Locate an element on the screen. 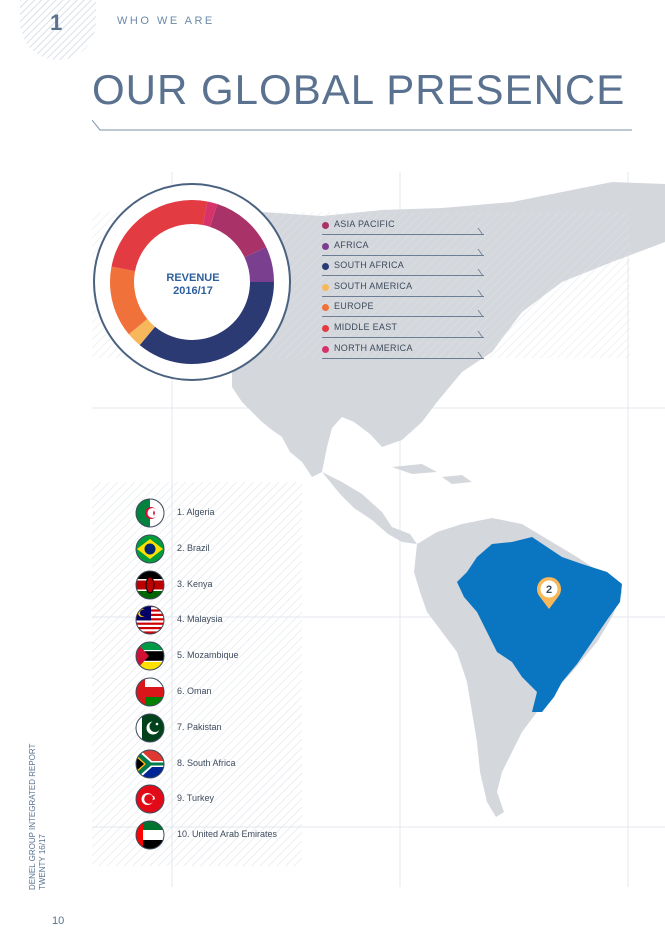 The height and width of the screenshot is (933, 665). marker-label: 2 is located at coordinates (549, 590).